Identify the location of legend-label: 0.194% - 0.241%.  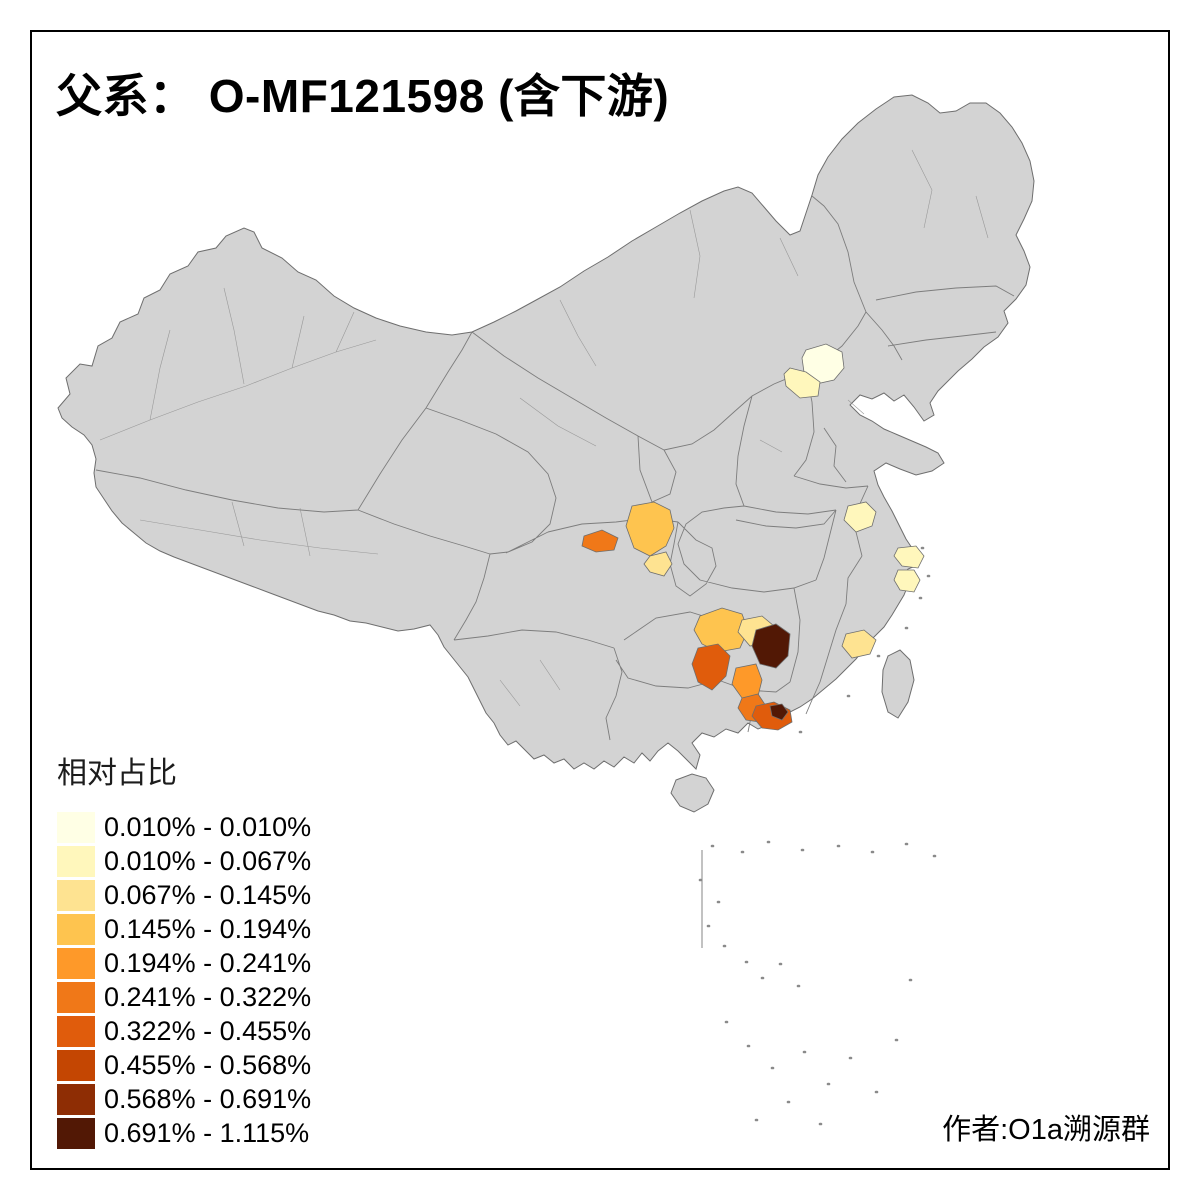
(208, 963).